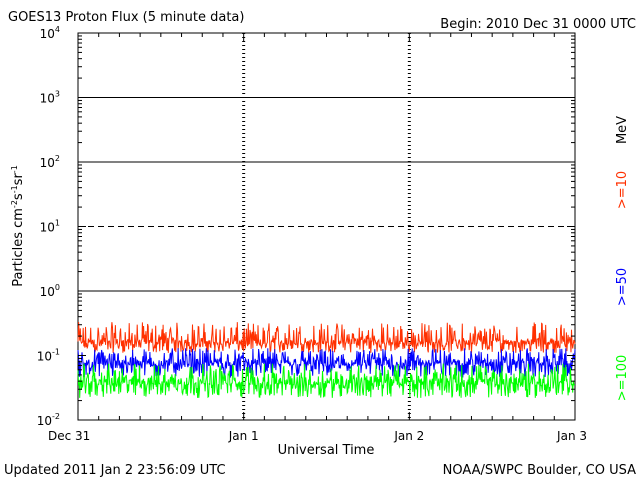 Image resolution: width=640 pixels, height=480 pixels. What do you see at coordinates (571, 436) in the screenshot?
I see `x-tick-label: Jan 3` at bounding box center [571, 436].